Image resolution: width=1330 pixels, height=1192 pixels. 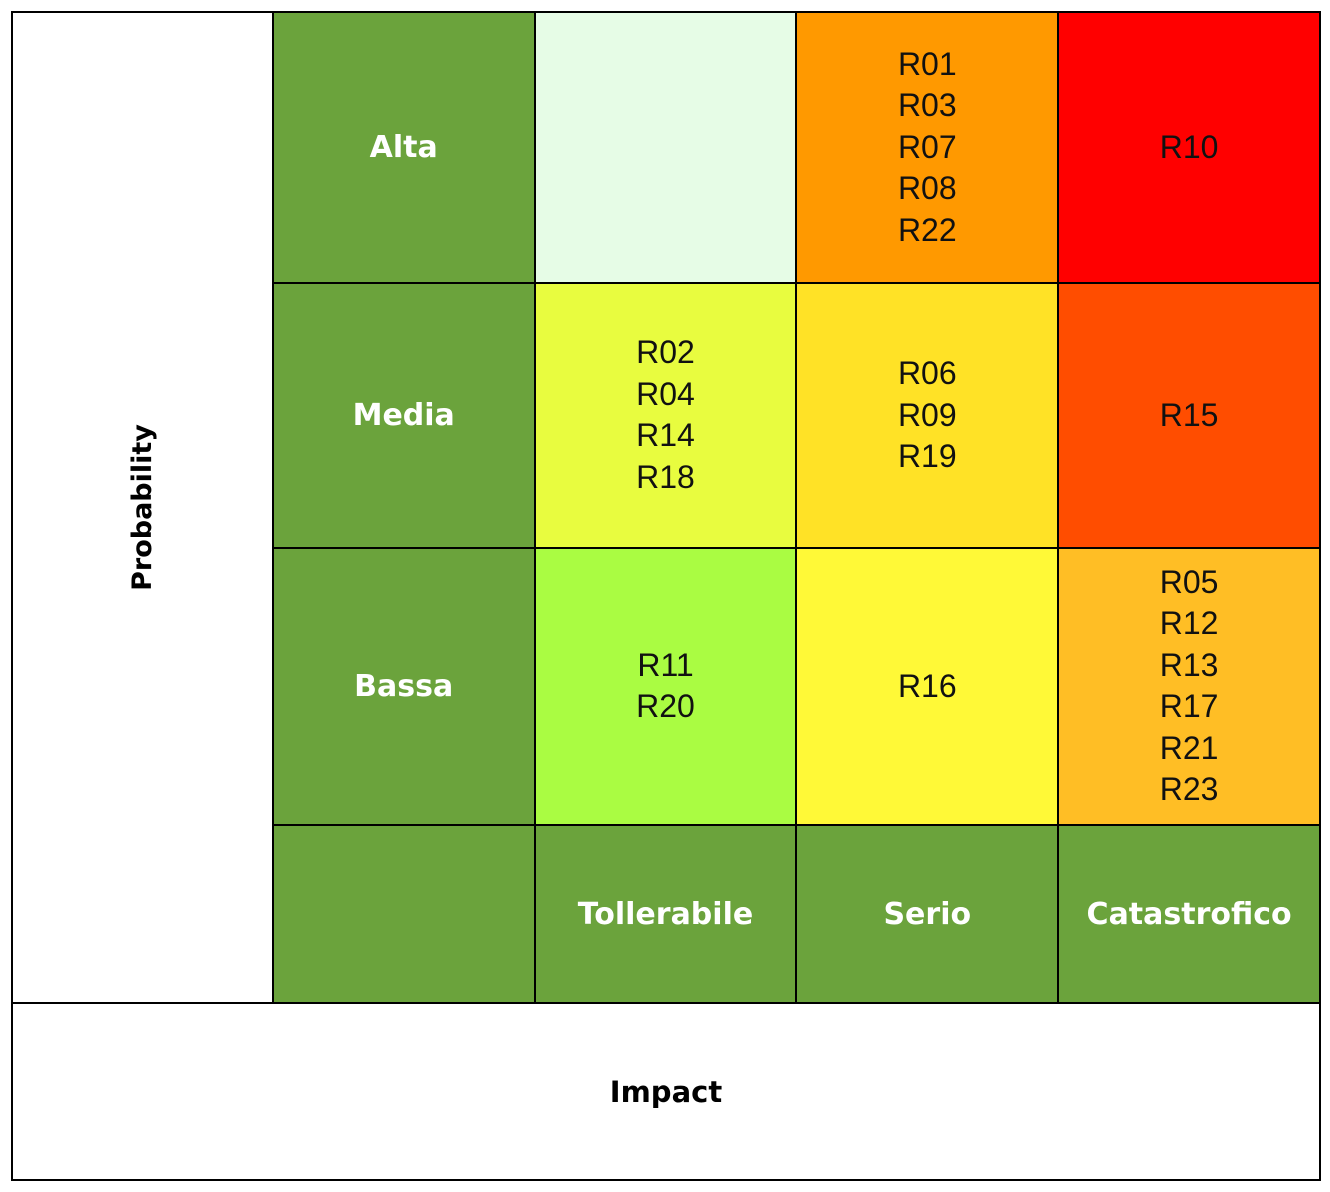 I want to click on impact-axis-row: Impact, so click(x=666, y=1091).